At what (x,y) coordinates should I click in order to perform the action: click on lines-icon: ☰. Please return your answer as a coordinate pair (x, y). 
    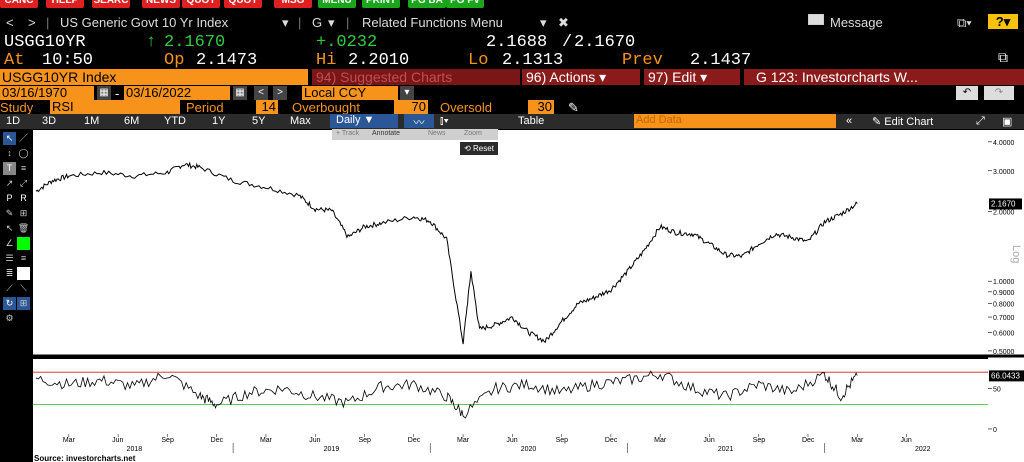
    Looking at the image, I should click on (9, 258).